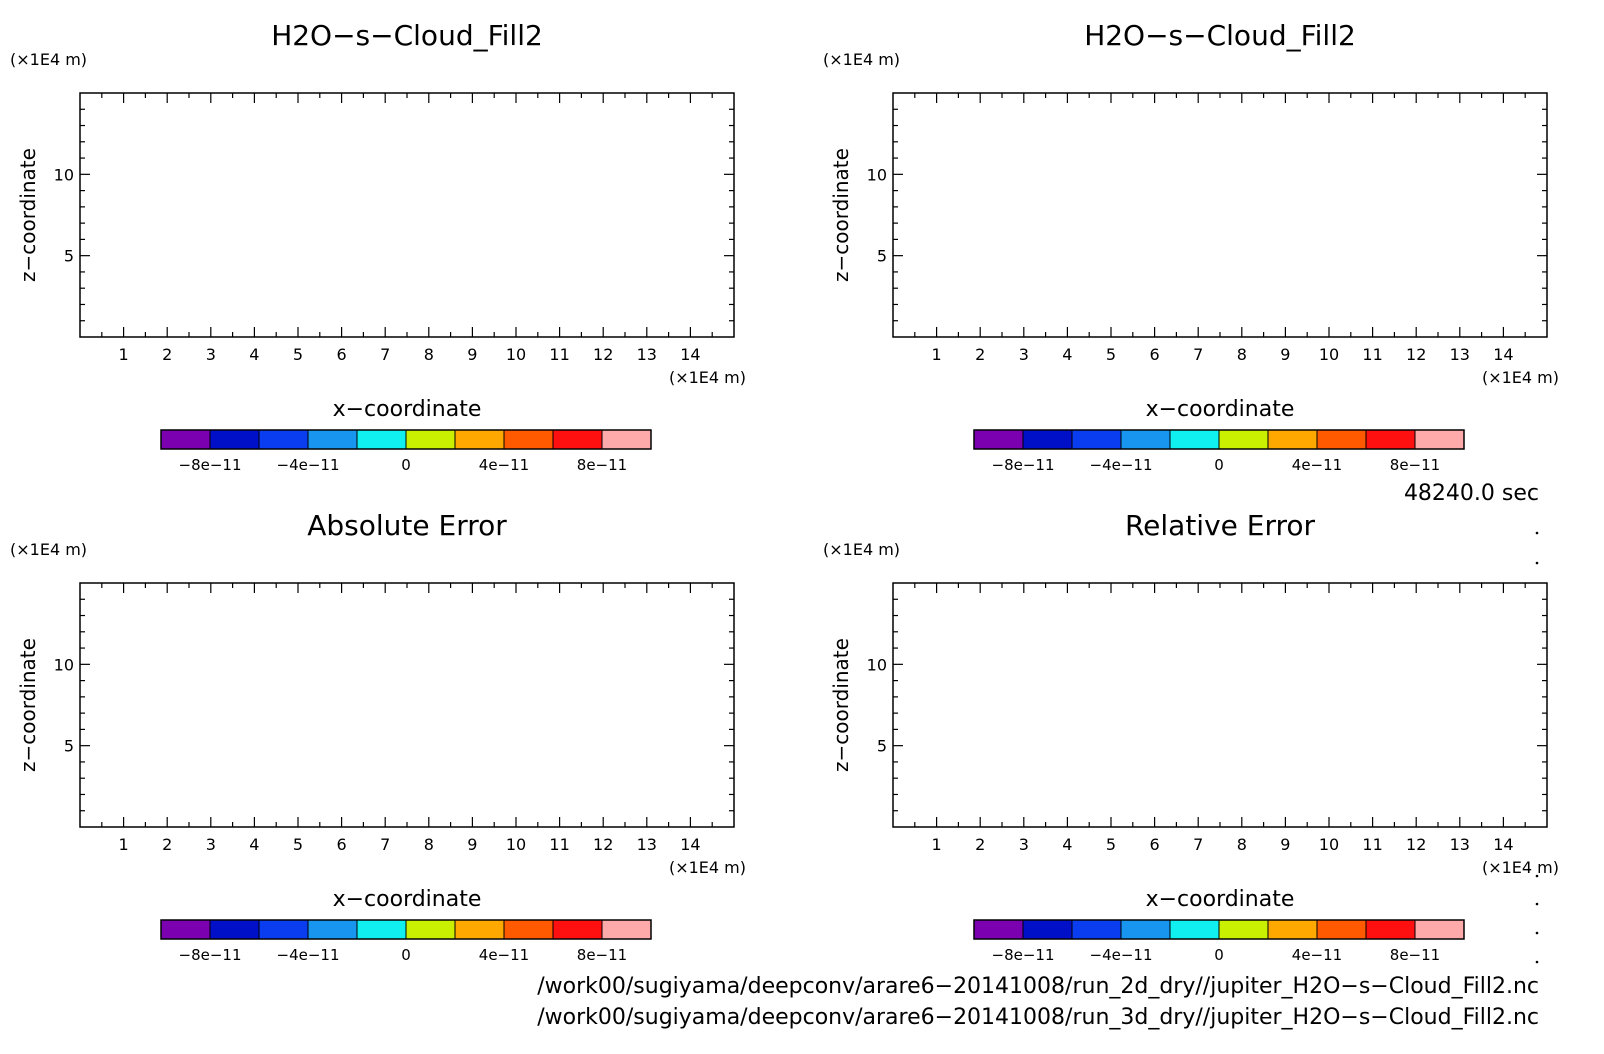 The image size is (1604, 1054). I want to click on colorbar-tick-label: 0, so click(406, 465).